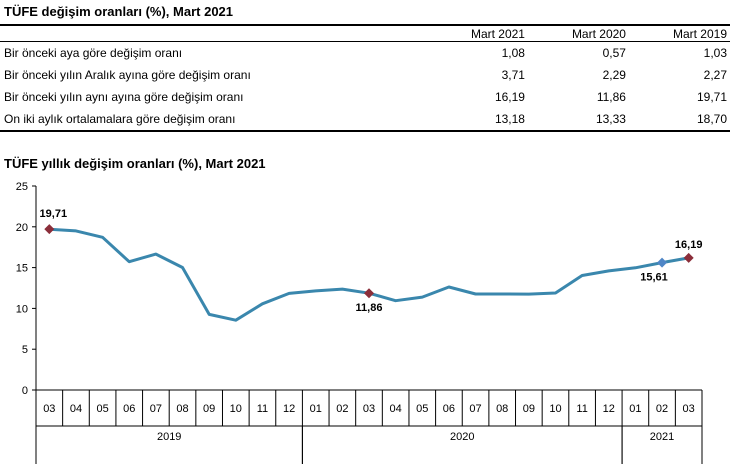 Image resolution: width=750 pixels, height=466 pixels. I want to click on cell-value: 1,03, so click(715, 53).